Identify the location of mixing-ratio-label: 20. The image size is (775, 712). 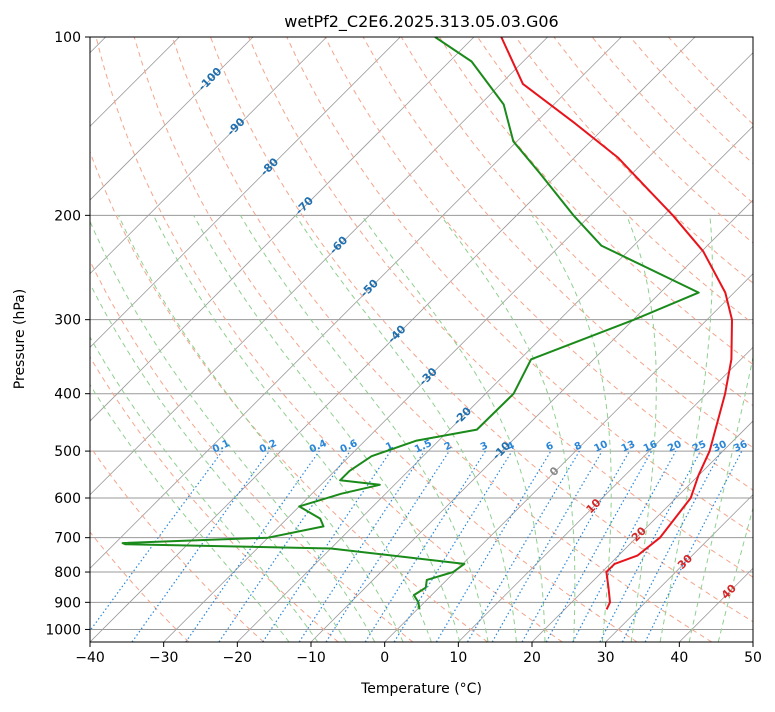
(674, 447).